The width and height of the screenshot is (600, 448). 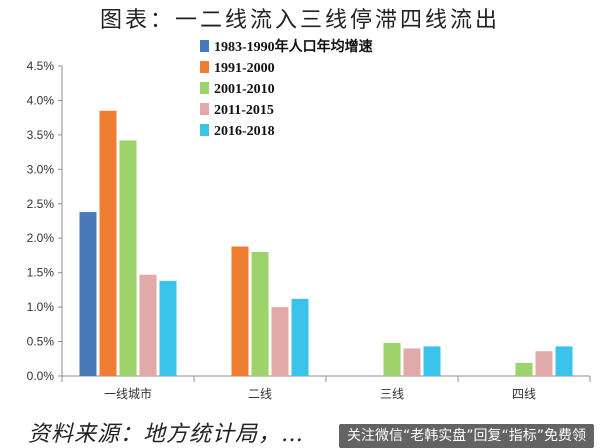 What do you see at coordinates (260, 394) in the screenshot?
I see `x-category-label: 二线` at bounding box center [260, 394].